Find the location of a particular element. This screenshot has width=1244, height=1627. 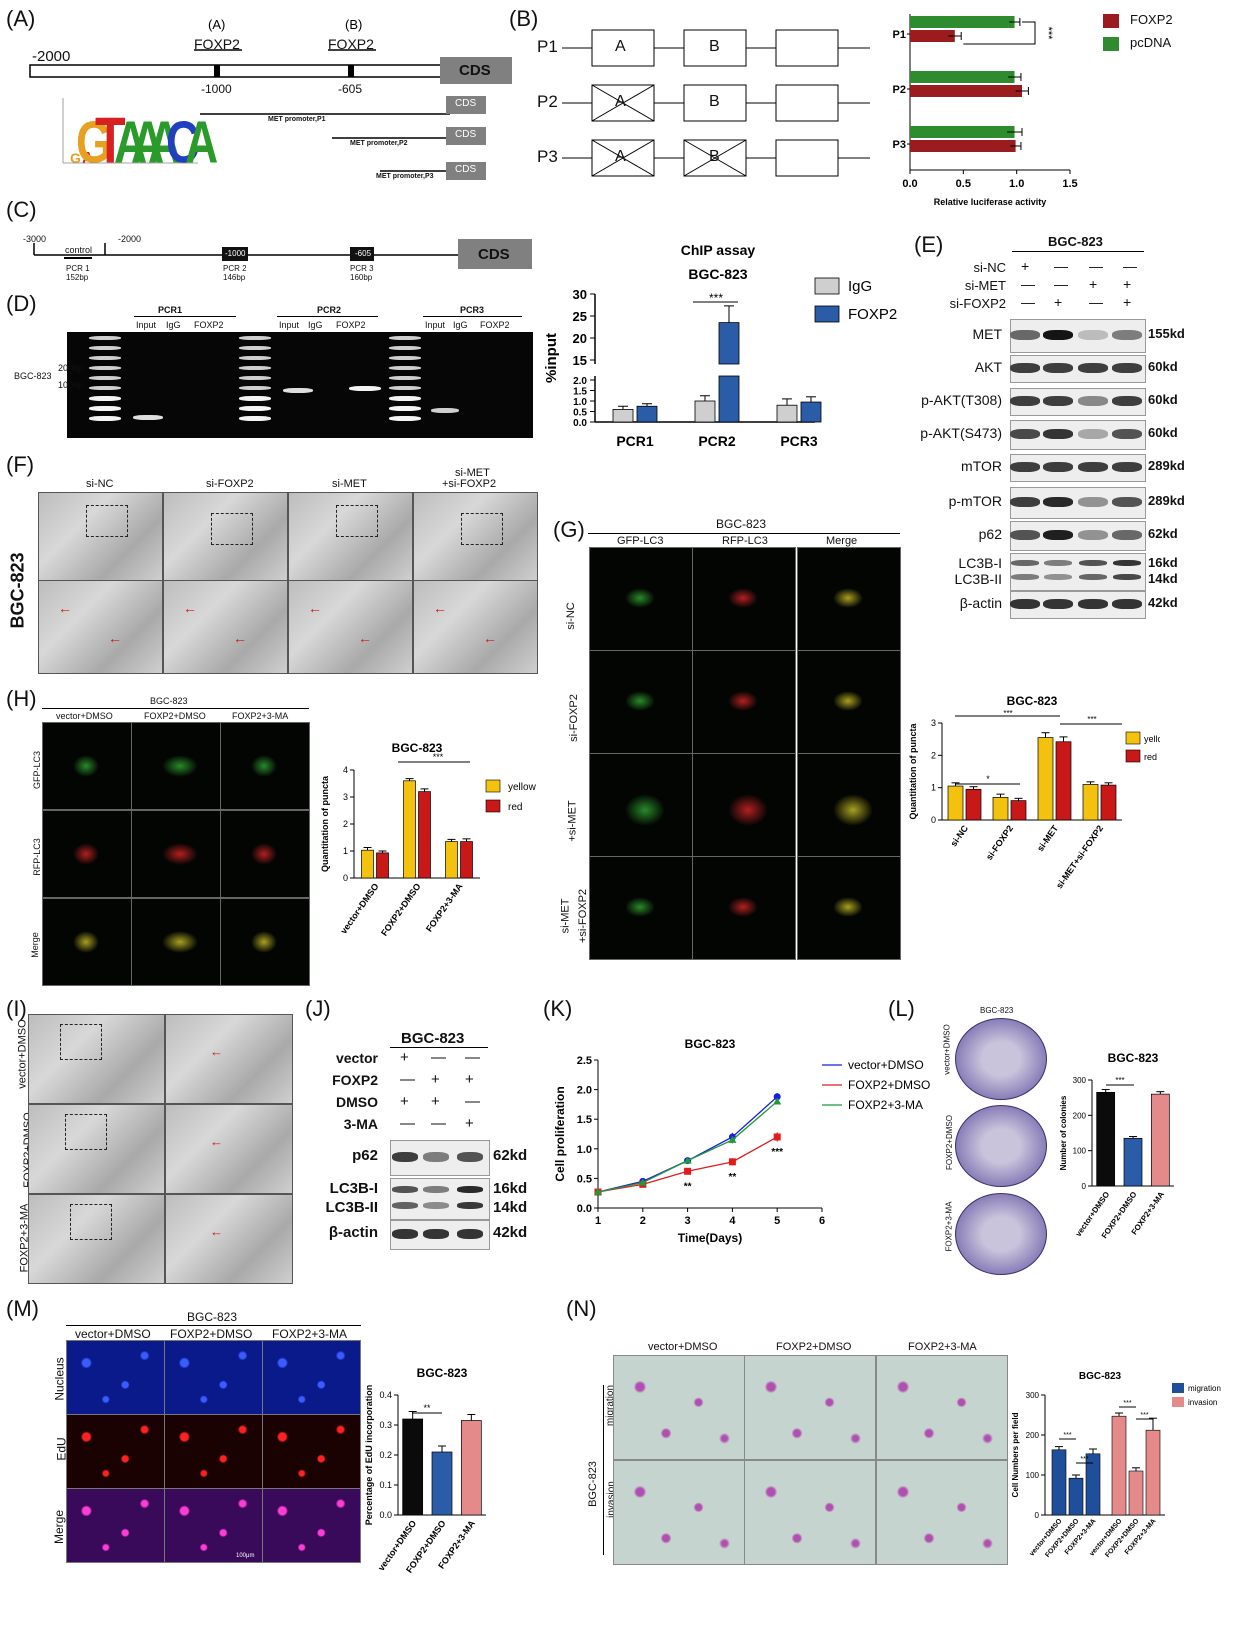

e-sign: — is located at coordinates (1028, 302).